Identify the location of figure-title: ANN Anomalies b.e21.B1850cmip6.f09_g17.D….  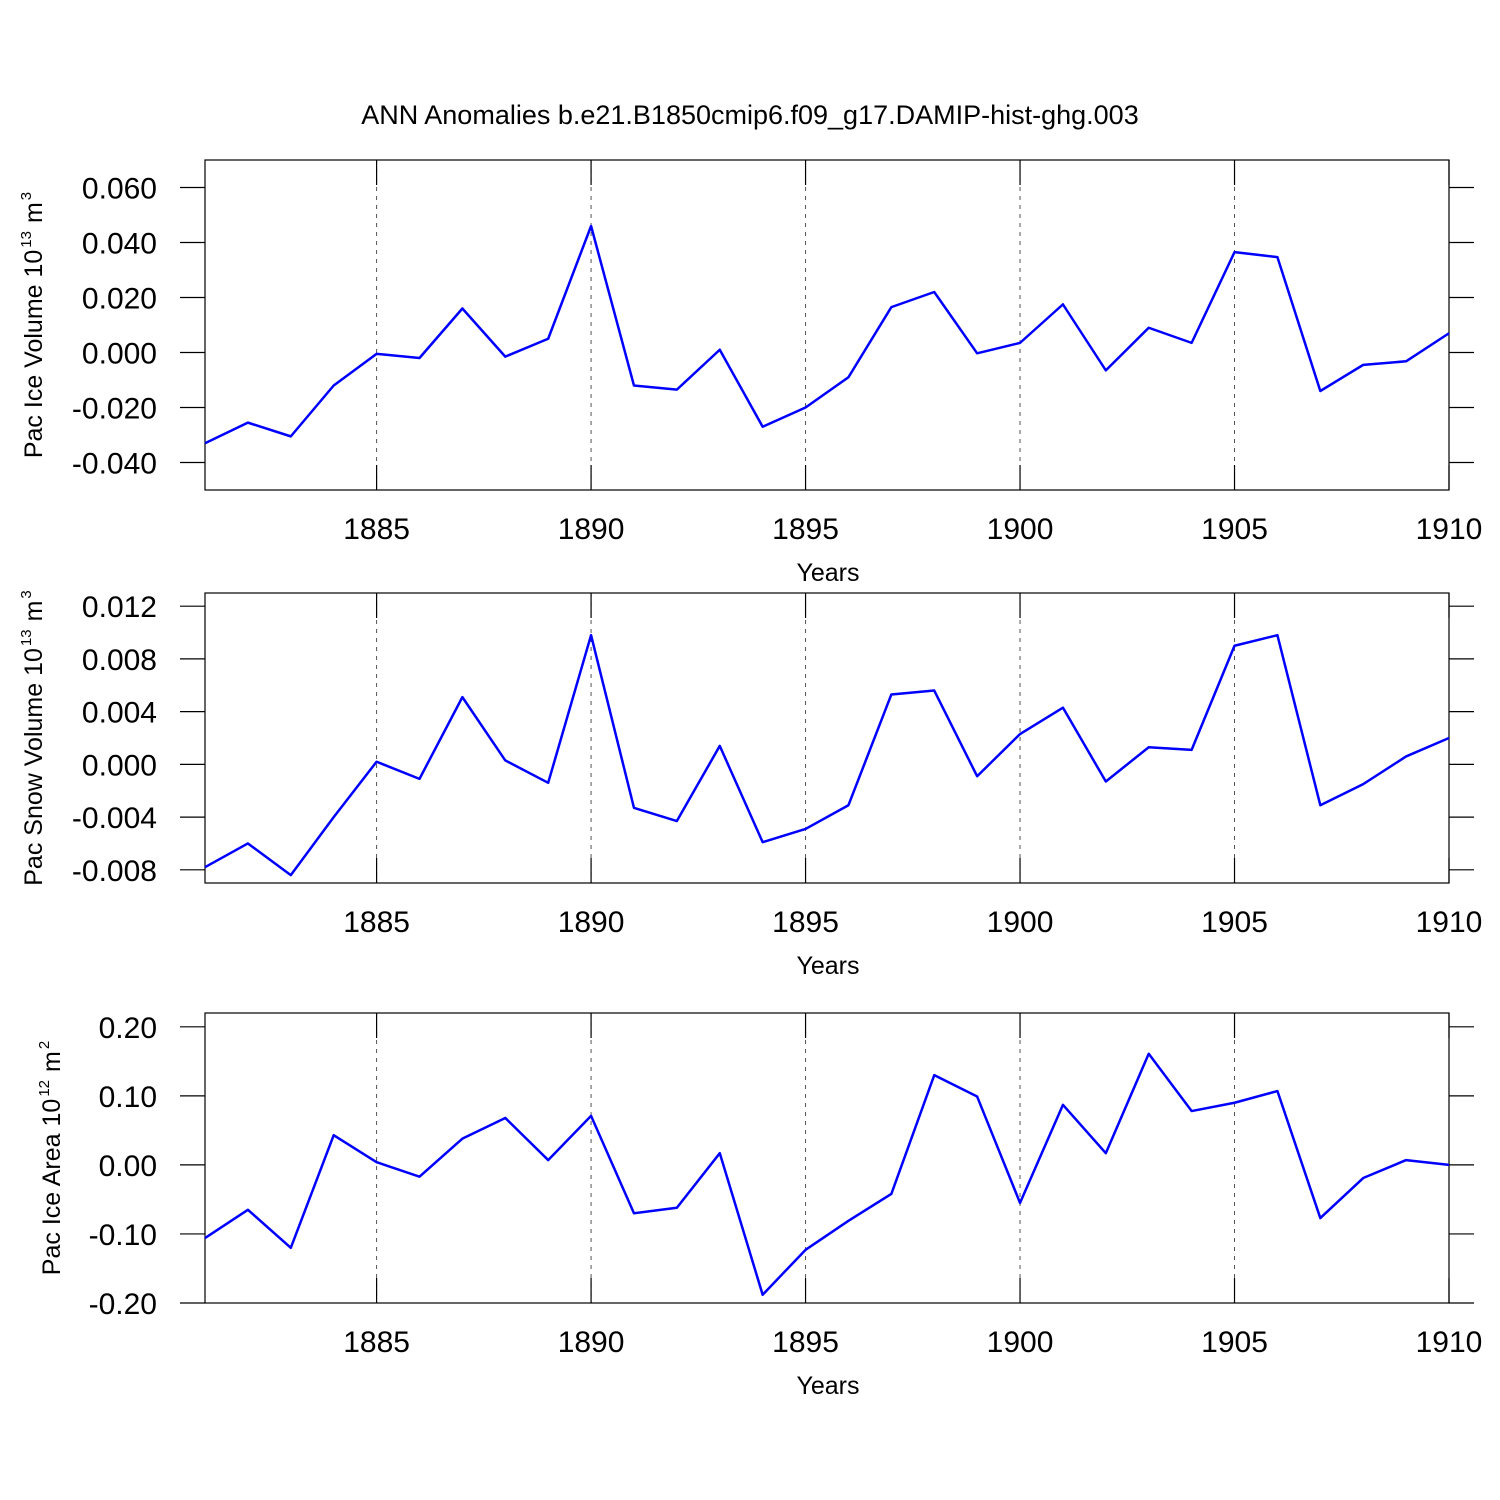
(749, 115).